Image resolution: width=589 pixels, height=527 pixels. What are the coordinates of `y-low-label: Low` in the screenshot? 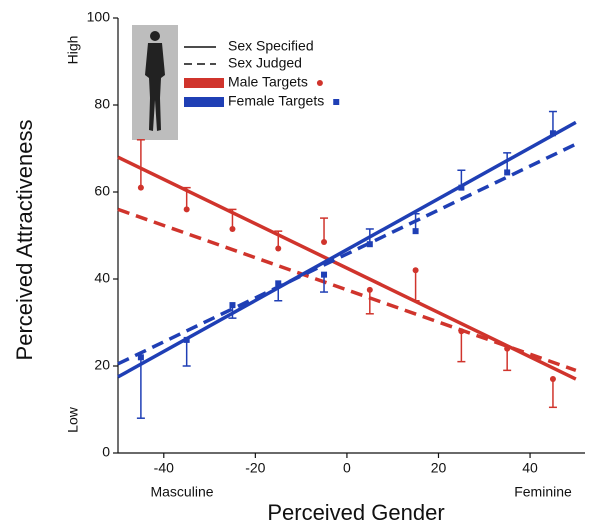 It's located at (73, 419).